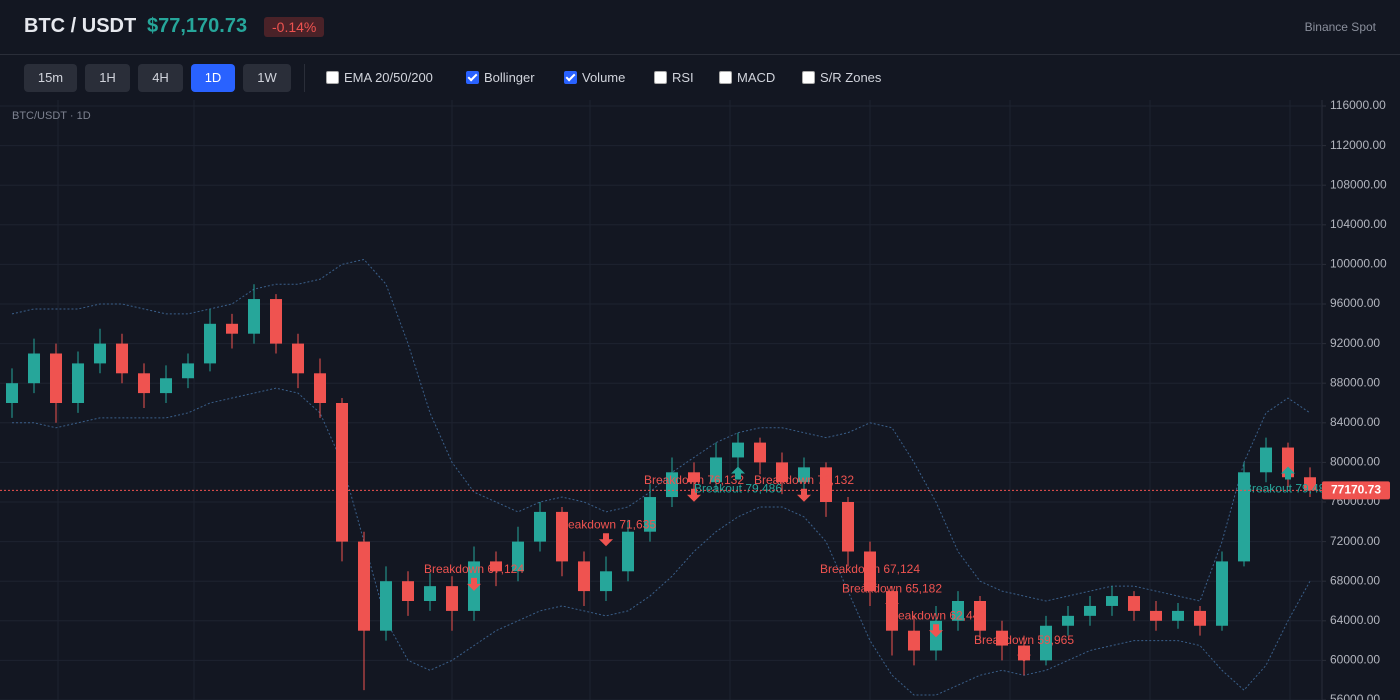 The height and width of the screenshot is (700, 1400). Describe the element at coordinates (509, 77) in the screenshot. I see `indicator-label: Bollinger` at that location.